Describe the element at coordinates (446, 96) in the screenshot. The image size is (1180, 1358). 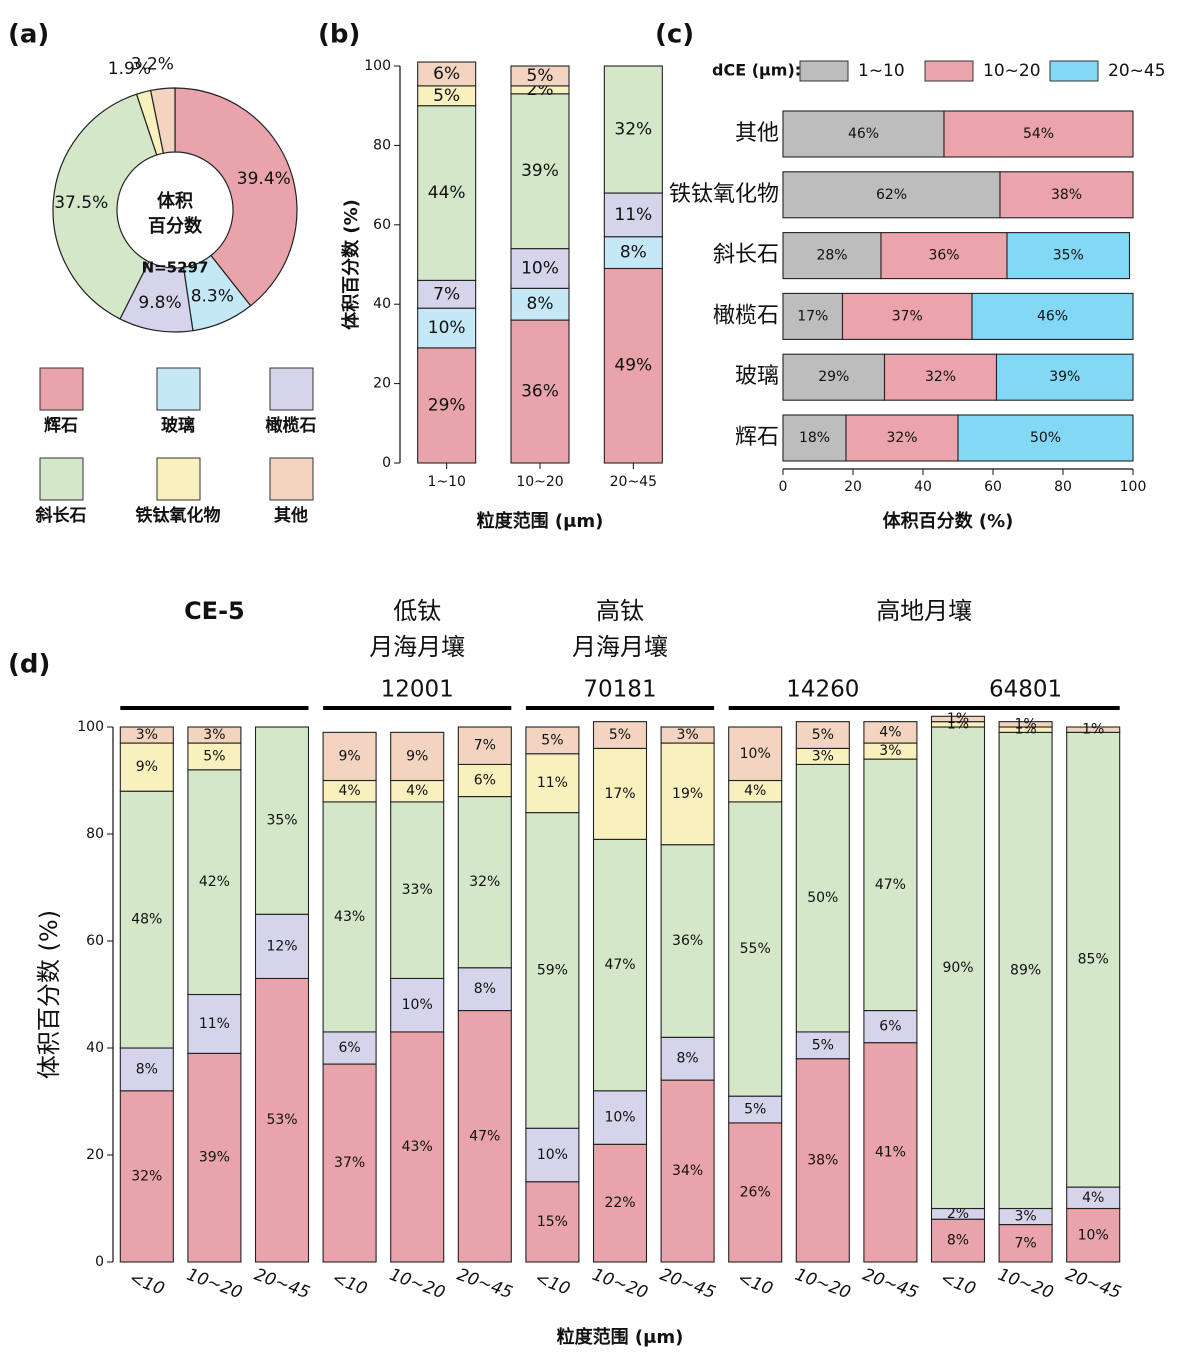
I see `value-label: 5%` at that location.